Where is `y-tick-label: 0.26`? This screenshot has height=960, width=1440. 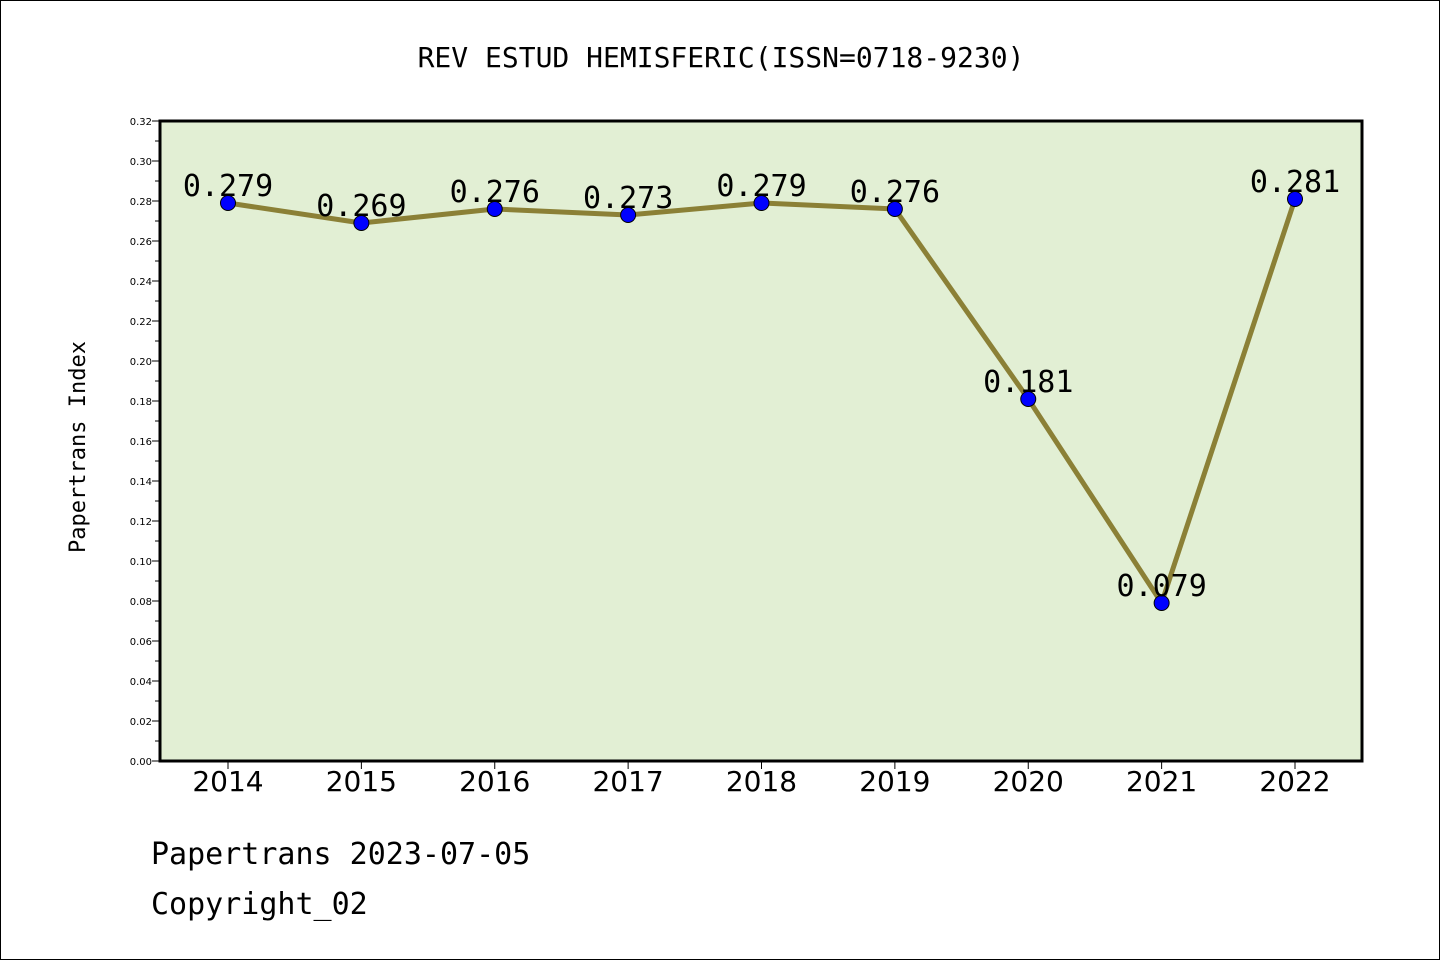 y-tick-label: 0.26 is located at coordinates (141, 242).